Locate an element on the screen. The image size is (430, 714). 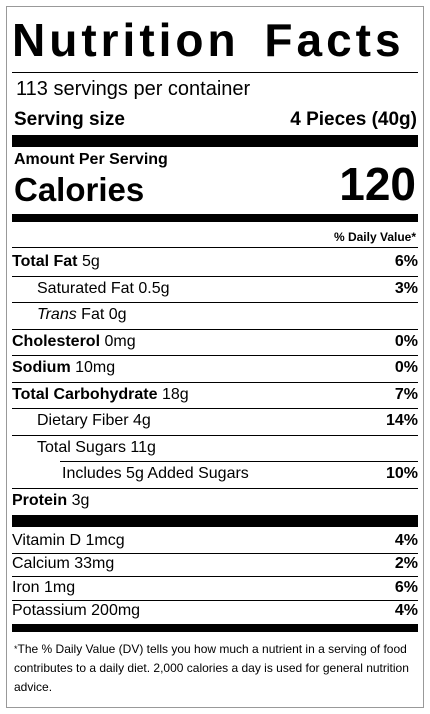
nutrient-row: Trans Fat 0g is located at coordinates (227, 315).